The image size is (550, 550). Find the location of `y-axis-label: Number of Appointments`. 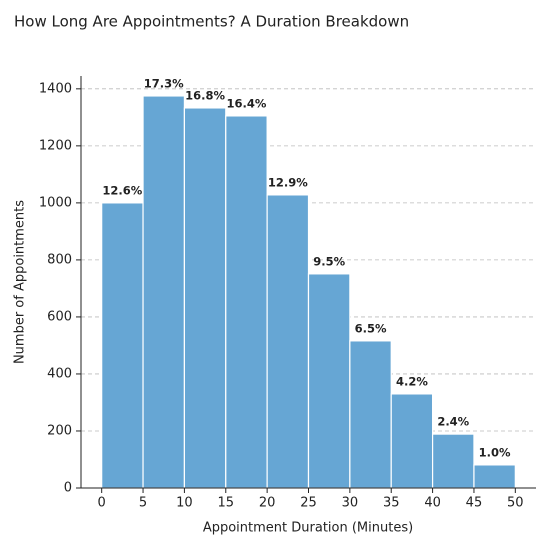

y-axis-label: Number of Appointments is located at coordinates (20, 282).